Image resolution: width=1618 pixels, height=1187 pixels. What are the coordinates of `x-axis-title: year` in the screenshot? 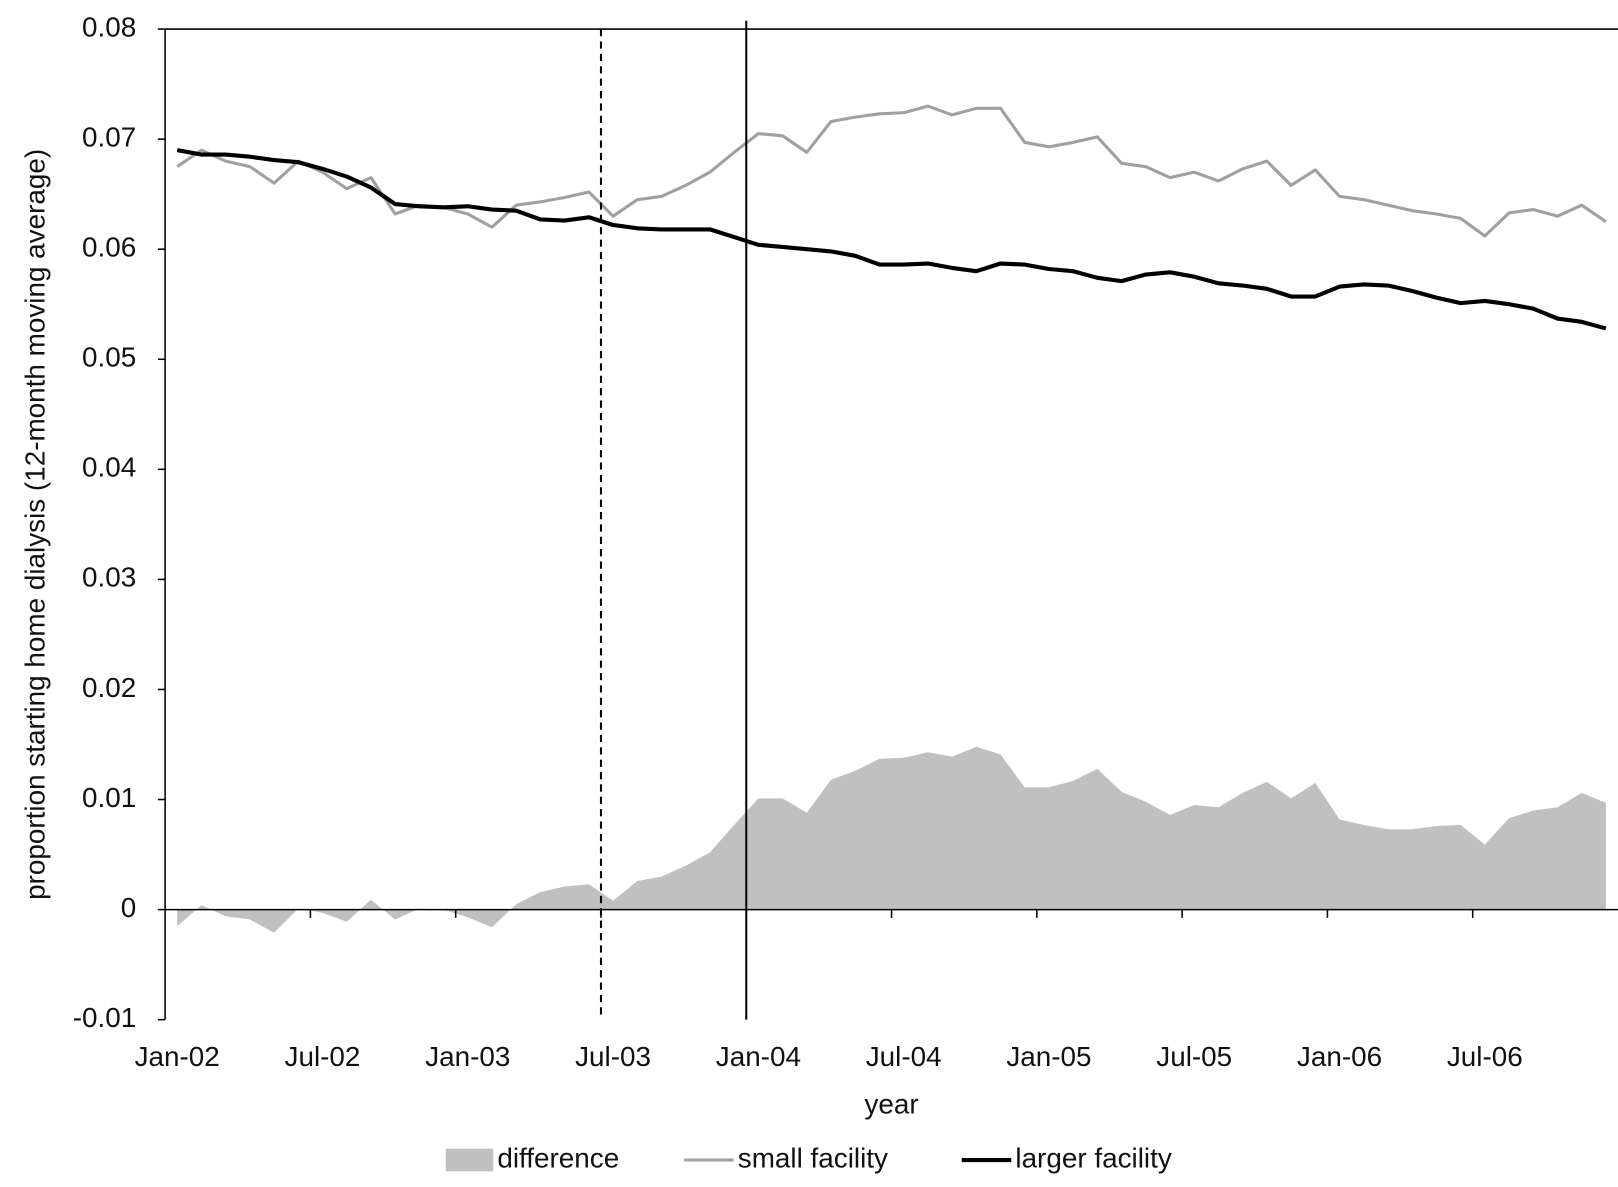 It's located at (891, 1104).